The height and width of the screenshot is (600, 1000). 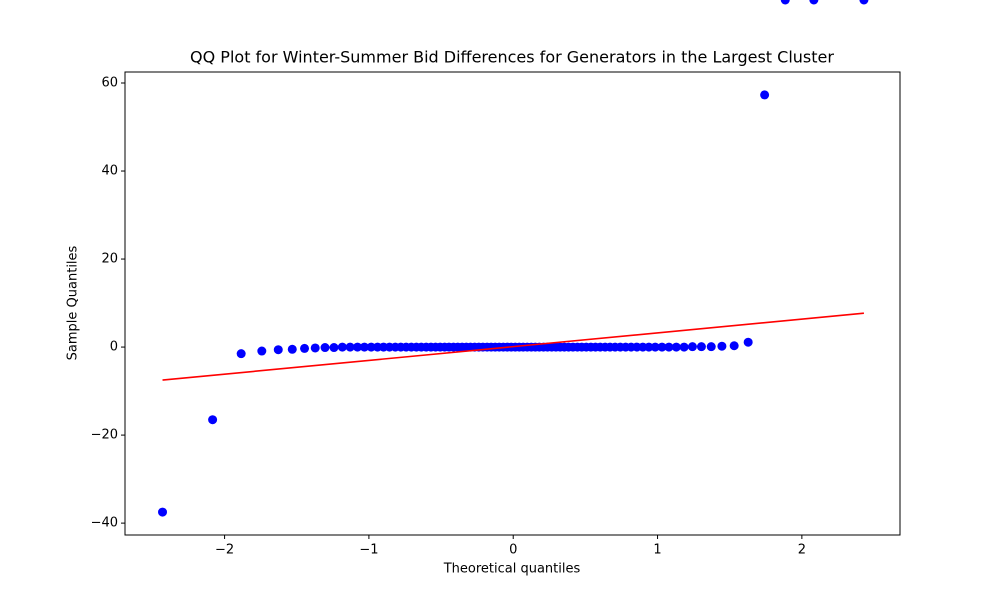 What do you see at coordinates (104, 435) in the screenshot?
I see `y-tick-label: −20` at bounding box center [104, 435].